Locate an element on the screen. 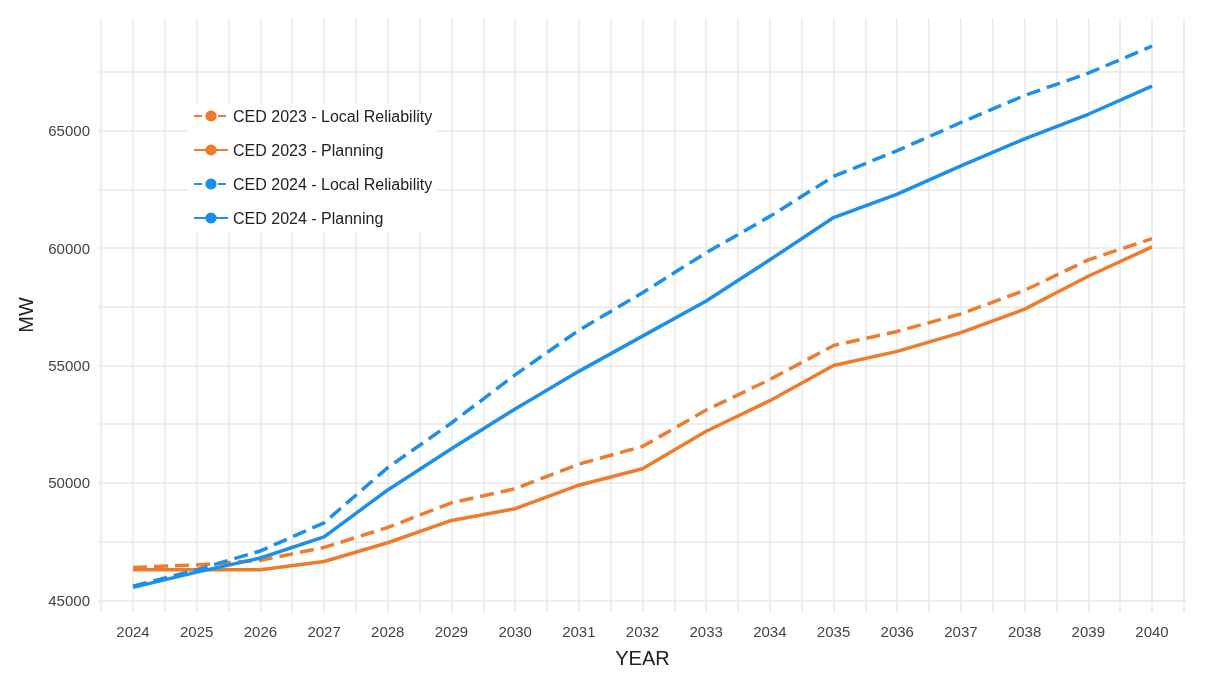  x-tick-label: 2032 is located at coordinates (642, 631).